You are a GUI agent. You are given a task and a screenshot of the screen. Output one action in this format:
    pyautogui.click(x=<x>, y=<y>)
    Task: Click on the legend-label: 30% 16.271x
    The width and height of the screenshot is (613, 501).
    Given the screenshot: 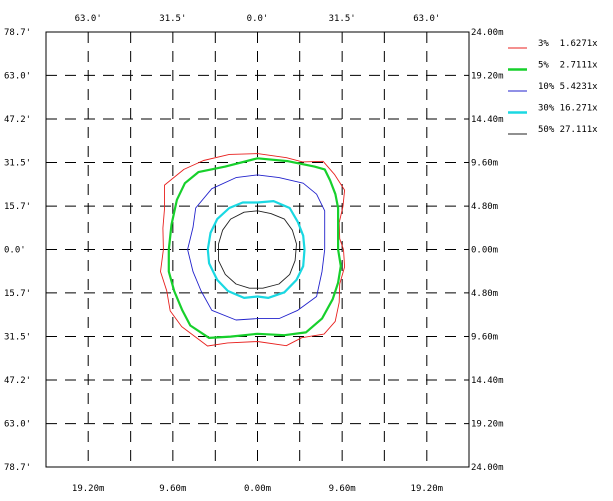 What is the action you would take?
    pyautogui.click(x=568, y=109)
    